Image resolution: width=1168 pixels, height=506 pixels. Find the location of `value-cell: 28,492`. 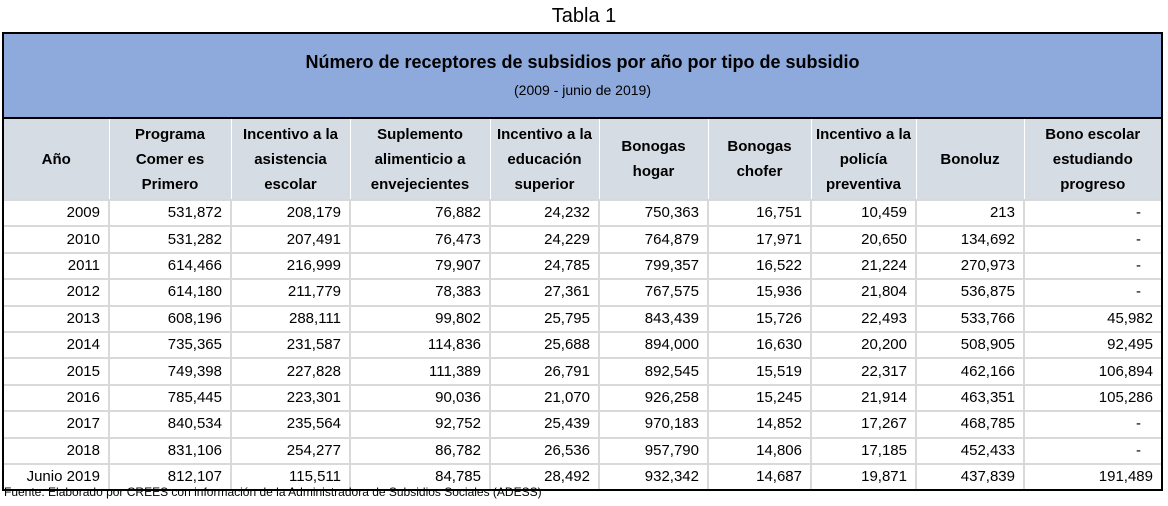

value-cell: 28,492 is located at coordinates (544, 476).